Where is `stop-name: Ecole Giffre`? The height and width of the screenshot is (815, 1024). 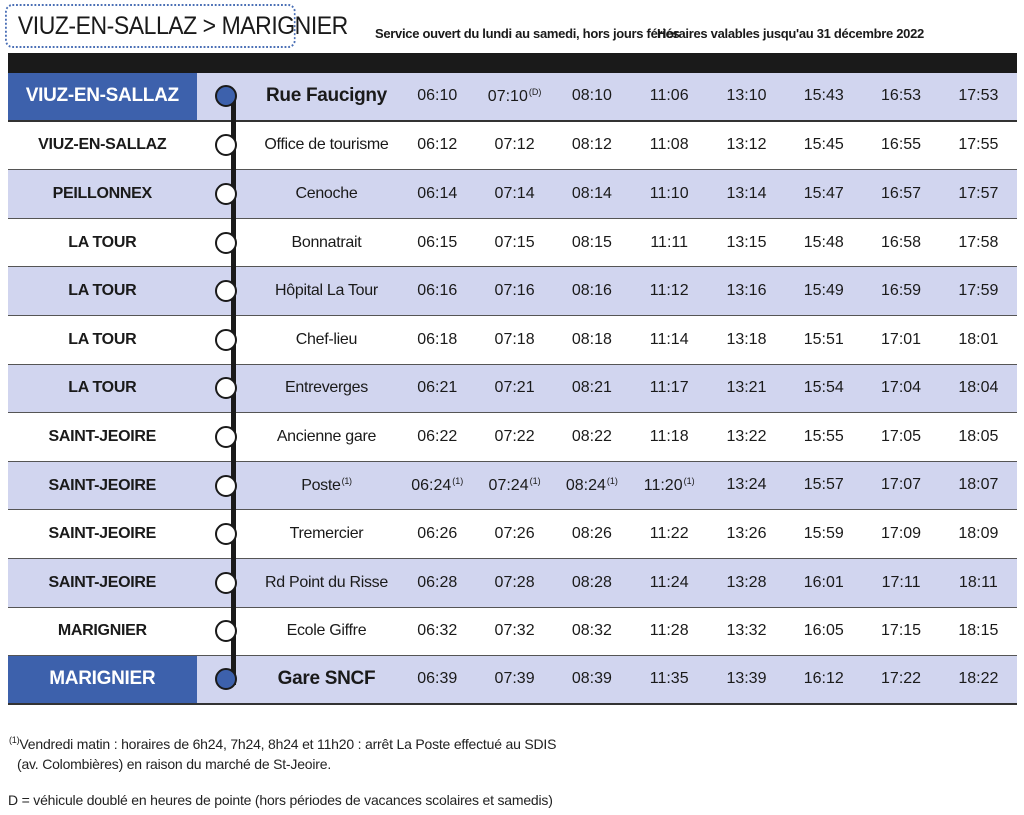 stop-name: Ecole Giffre is located at coordinates (326, 631).